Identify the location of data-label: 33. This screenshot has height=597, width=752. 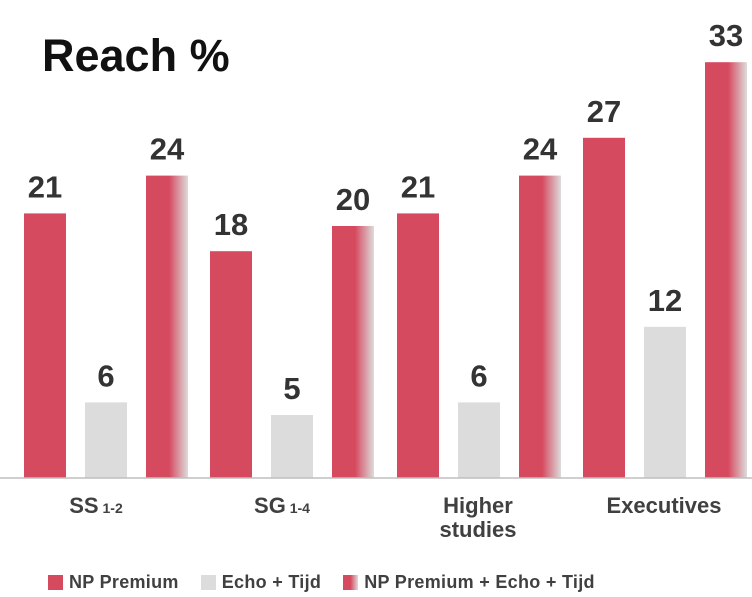
(726, 35).